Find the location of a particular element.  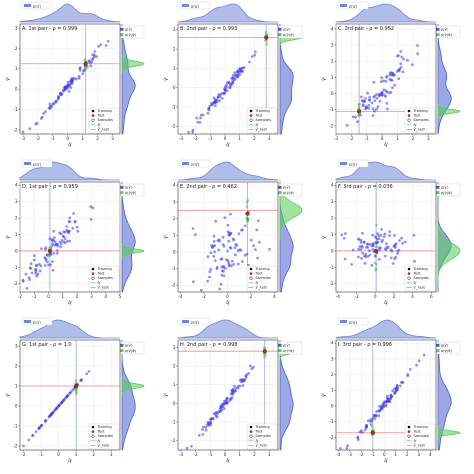

right-legend-label: p(ŷⁱ|q̂ⁱ) is located at coordinates (447, 351).